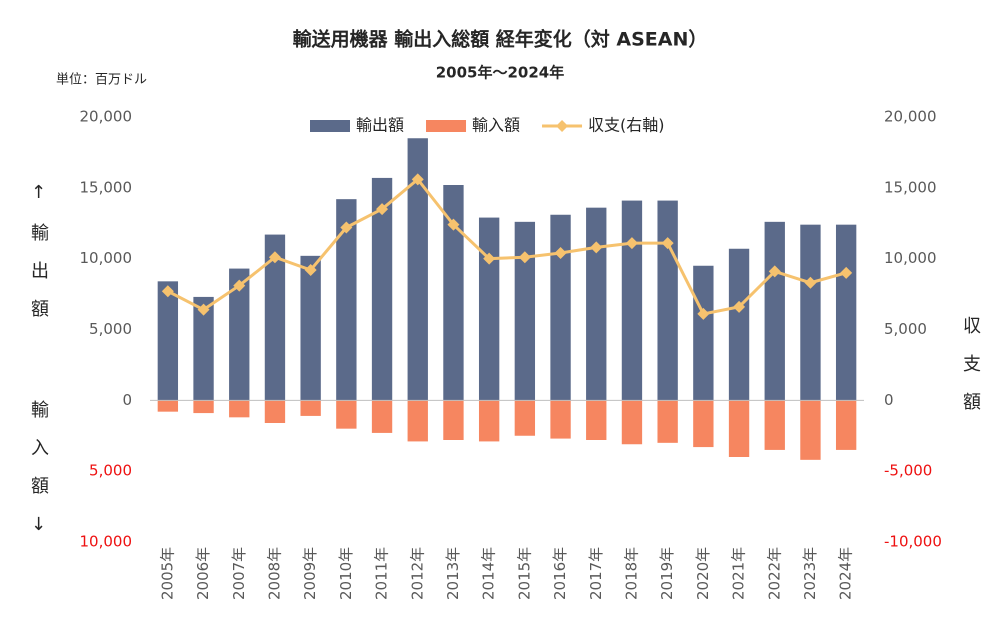  I want to click on x-tick-label: 2010年, so click(346, 573).